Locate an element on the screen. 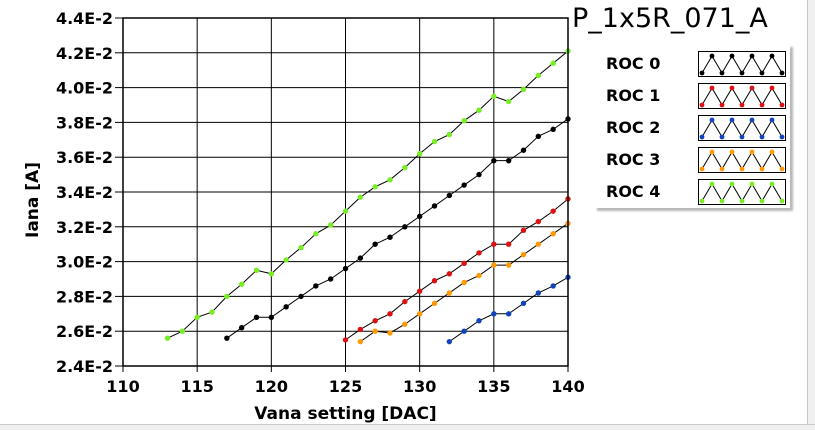  y-axis-label: Iana [A] is located at coordinates (33, 200).